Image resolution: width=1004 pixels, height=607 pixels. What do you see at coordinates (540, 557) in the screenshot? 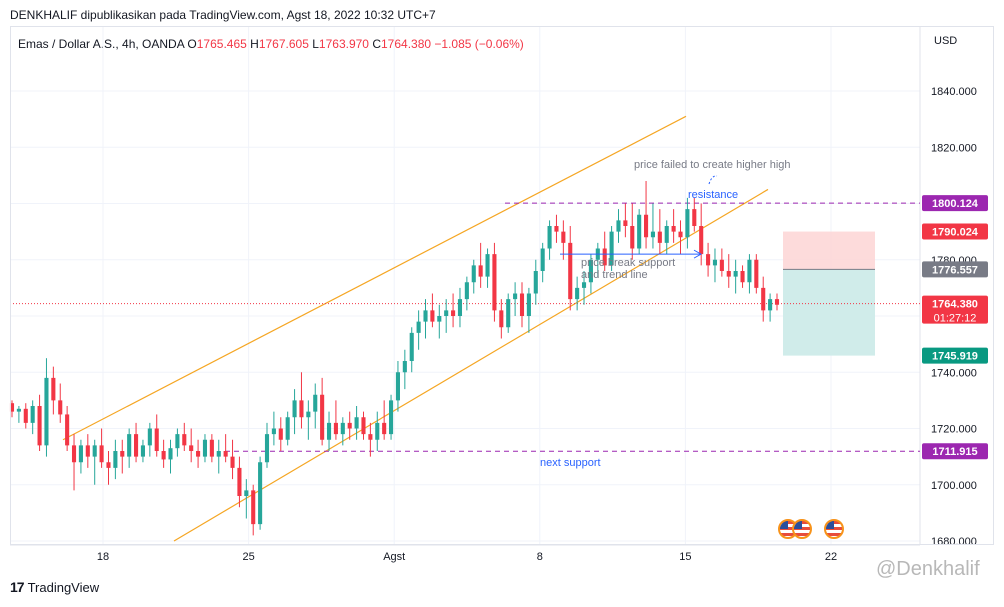
I see `time-axis-tick-label: 8` at bounding box center [540, 557].